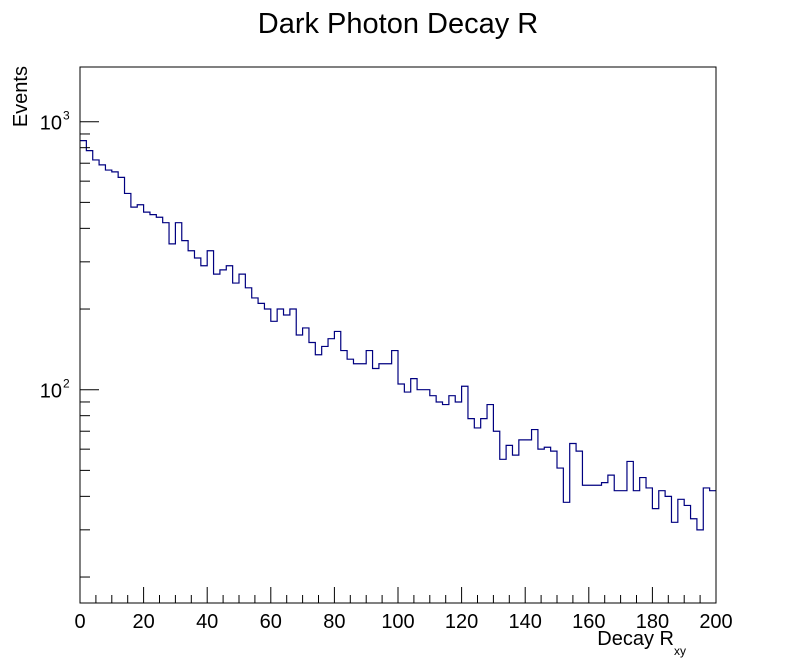 The image size is (796, 672). Describe the element at coordinates (271, 622) in the screenshot. I see `x-tick-label: 60` at that location.